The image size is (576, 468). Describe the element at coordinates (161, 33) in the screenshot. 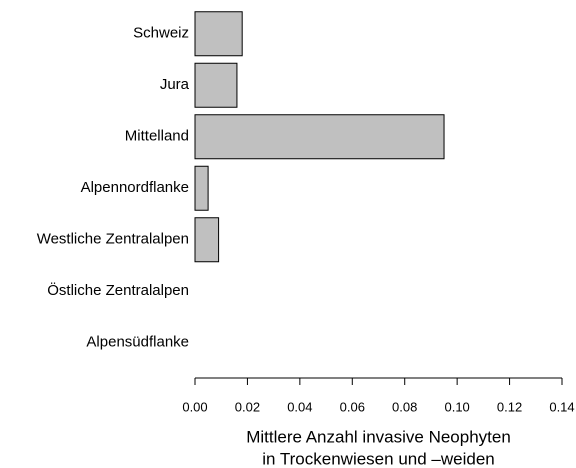

I see `y-tick-label: Schweiz` at that location.